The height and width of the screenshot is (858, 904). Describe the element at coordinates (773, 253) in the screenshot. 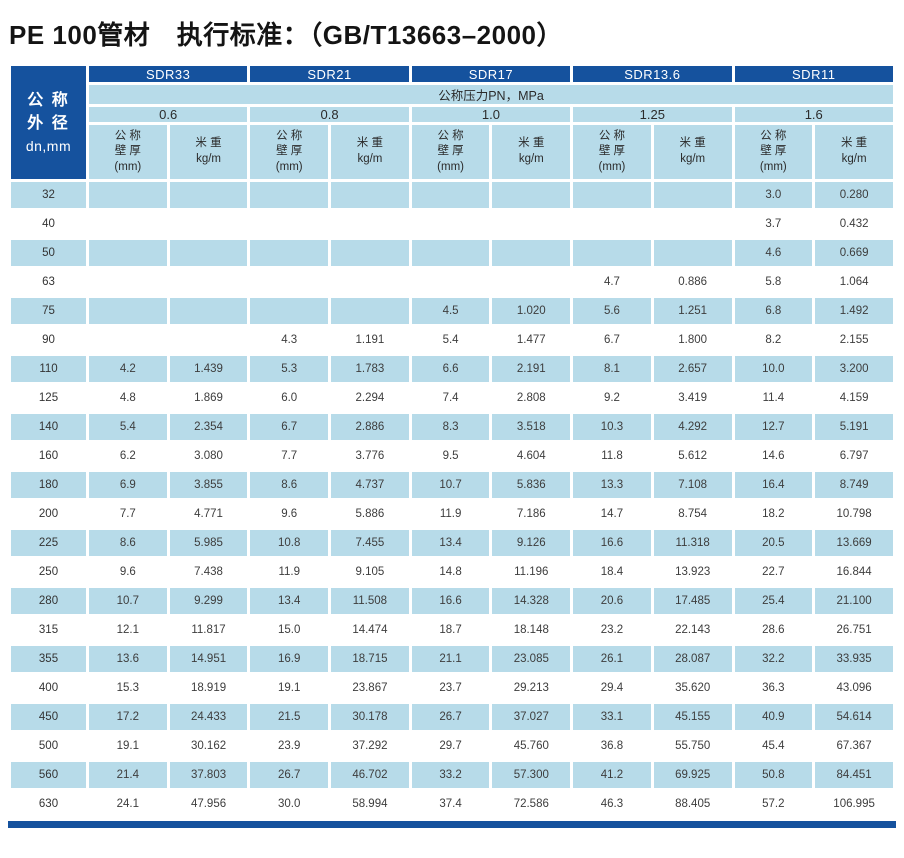

I see `data-cell: 4.6` at that location.